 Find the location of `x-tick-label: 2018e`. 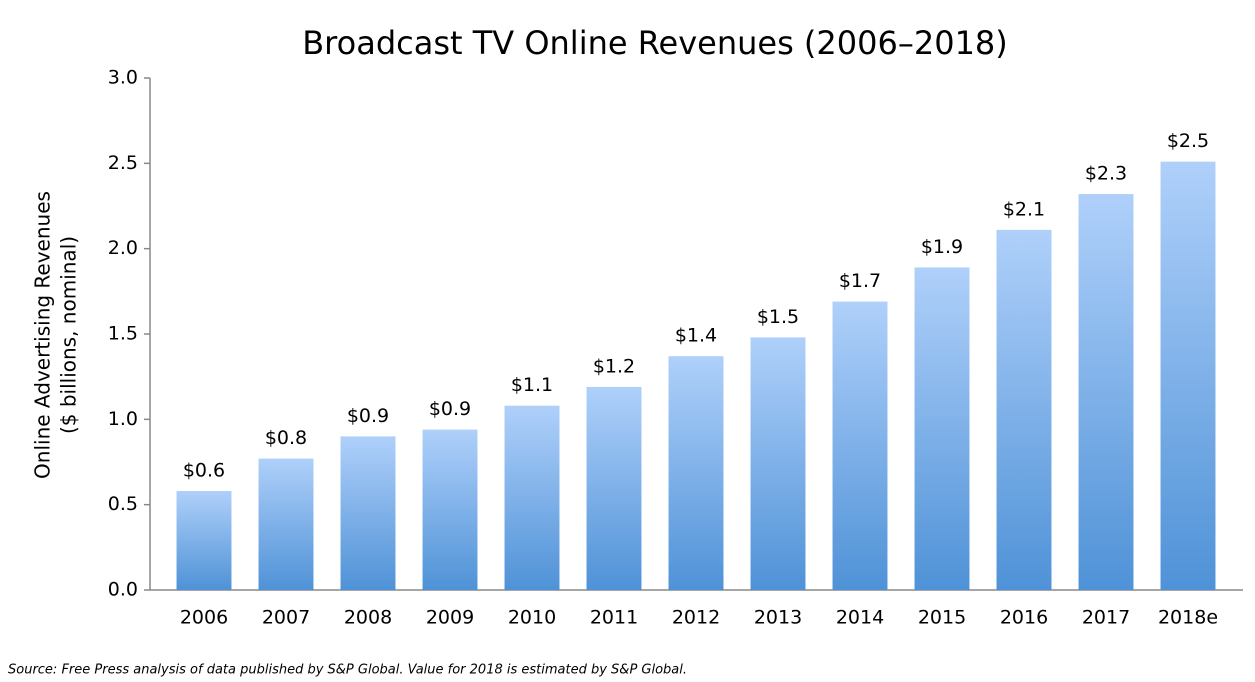

x-tick-label: 2018e is located at coordinates (1188, 618).